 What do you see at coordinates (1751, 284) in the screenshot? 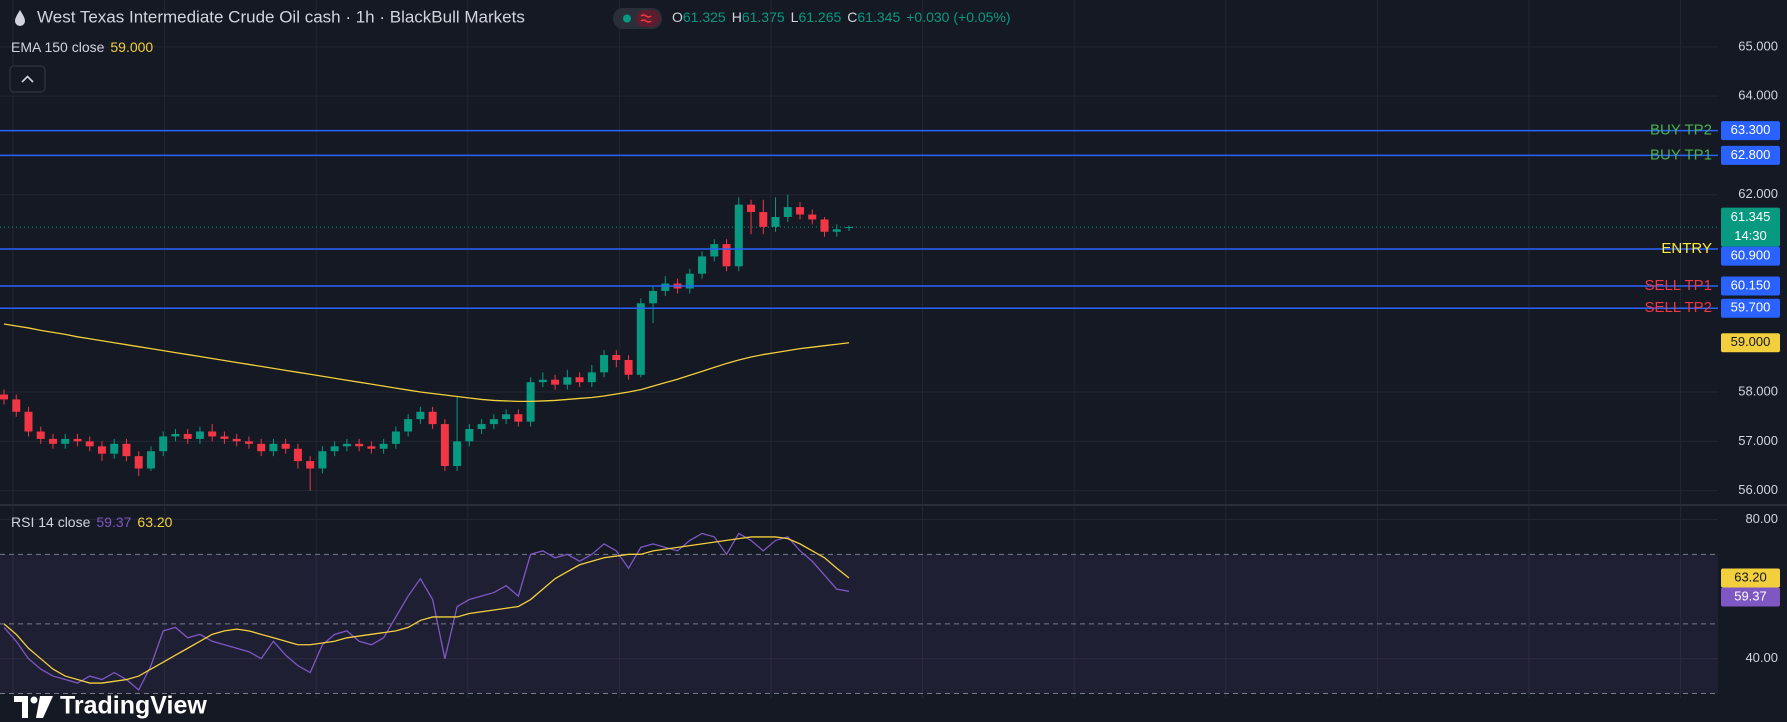
I see `price-line-label: 60.150` at bounding box center [1751, 284].